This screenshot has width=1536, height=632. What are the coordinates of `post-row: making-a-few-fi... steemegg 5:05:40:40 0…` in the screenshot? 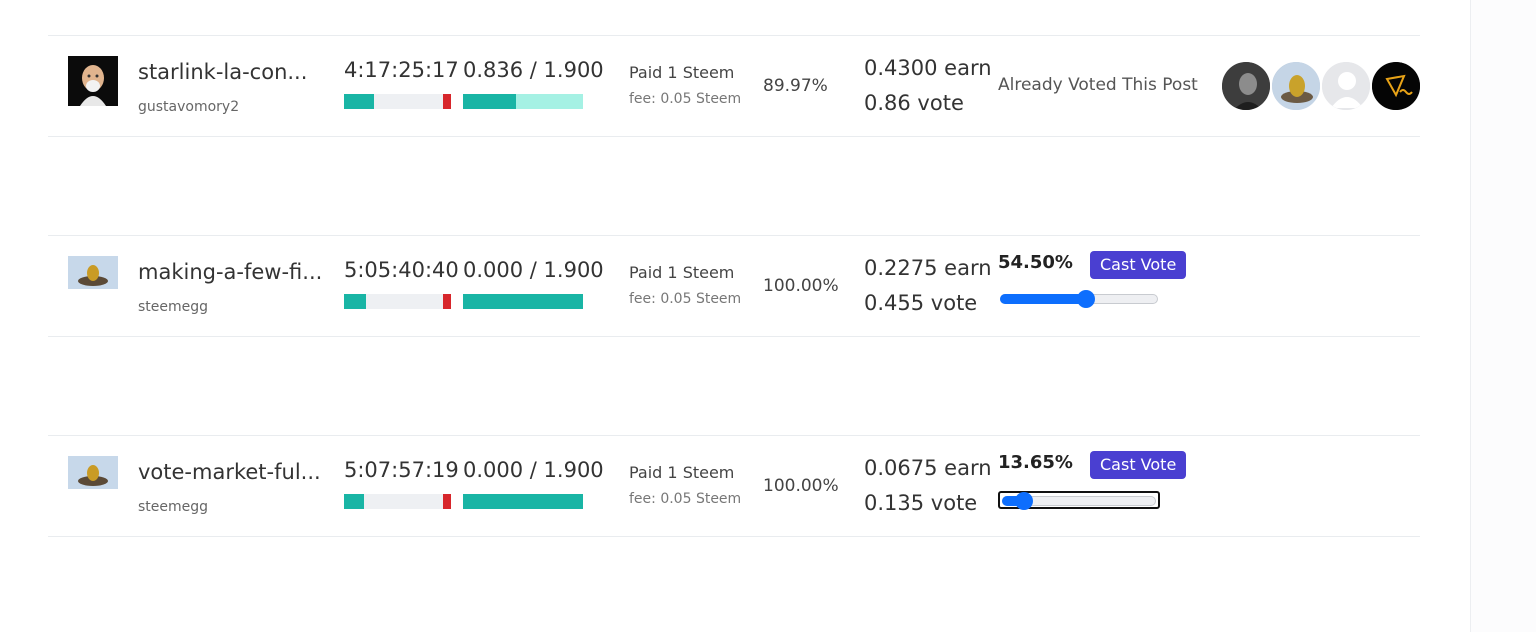 It's located at (734, 286).